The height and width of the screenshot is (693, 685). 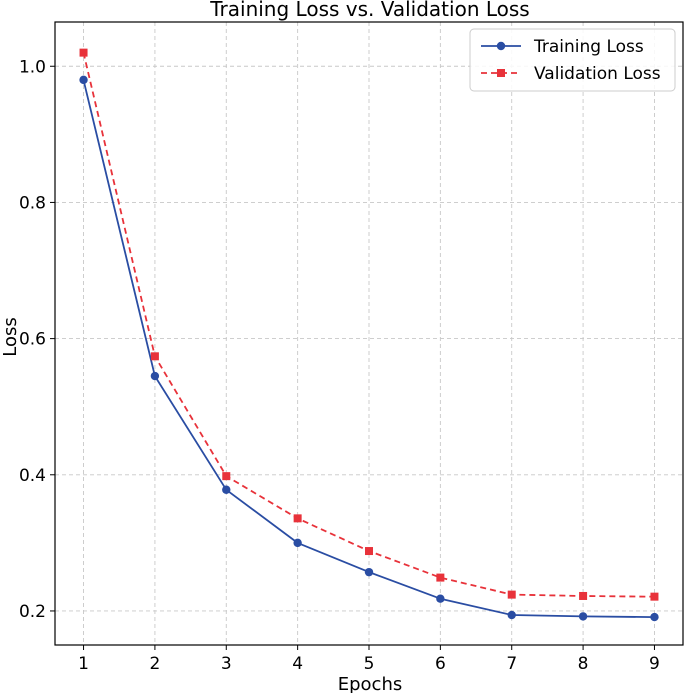 What do you see at coordinates (32, 67) in the screenshot?
I see `y-tick-label: 1.0` at bounding box center [32, 67].